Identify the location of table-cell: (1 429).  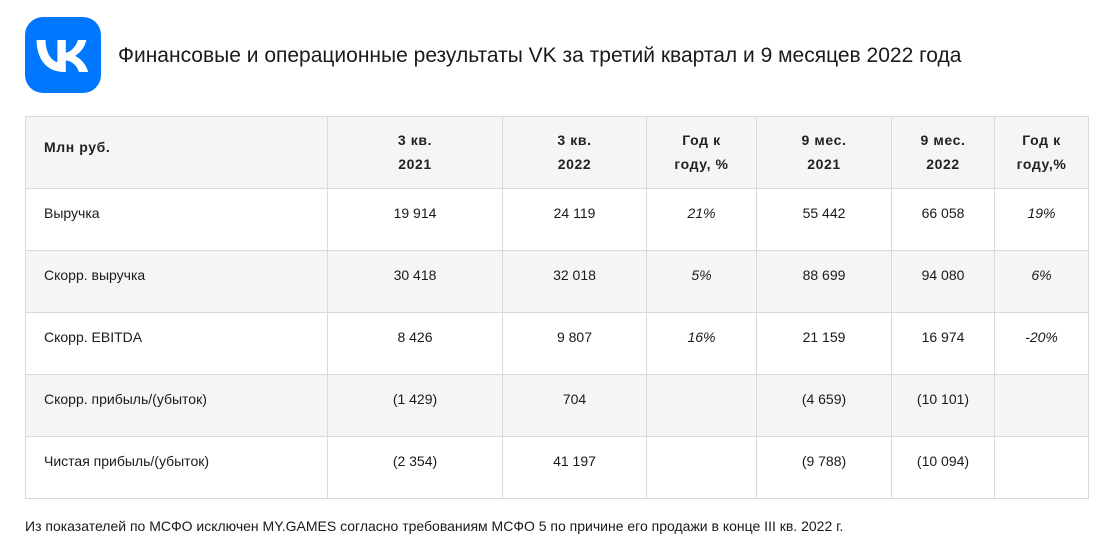
(415, 405).